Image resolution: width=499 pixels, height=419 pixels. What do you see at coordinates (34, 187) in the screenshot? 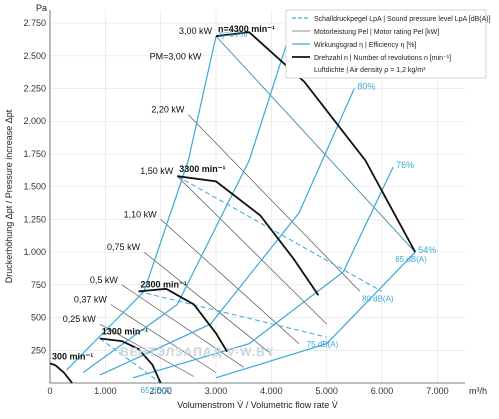
I see `y-tick-label: 1.500` at bounding box center [34, 187].